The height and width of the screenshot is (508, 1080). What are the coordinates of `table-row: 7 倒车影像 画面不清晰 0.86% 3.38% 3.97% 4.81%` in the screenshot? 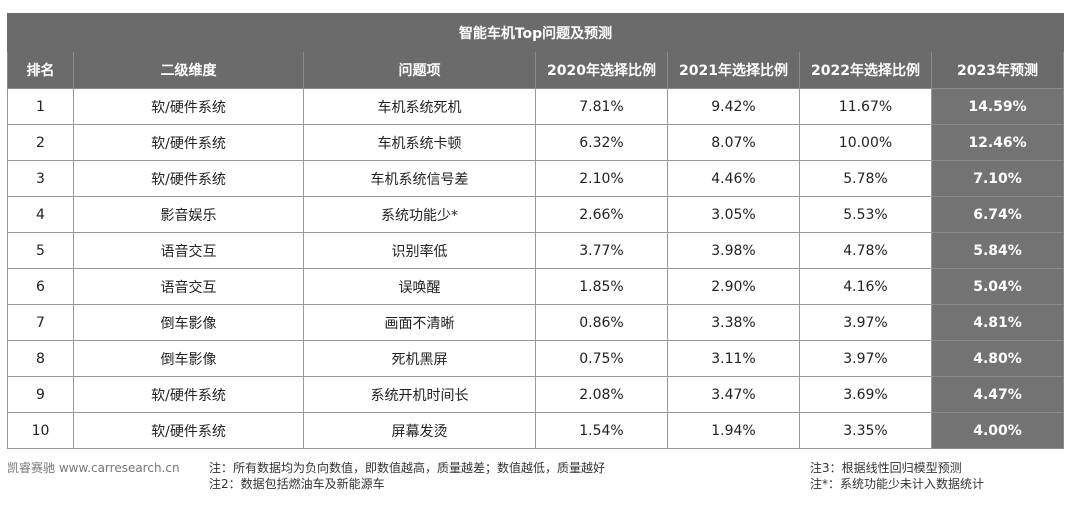 It's located at (536, 322).